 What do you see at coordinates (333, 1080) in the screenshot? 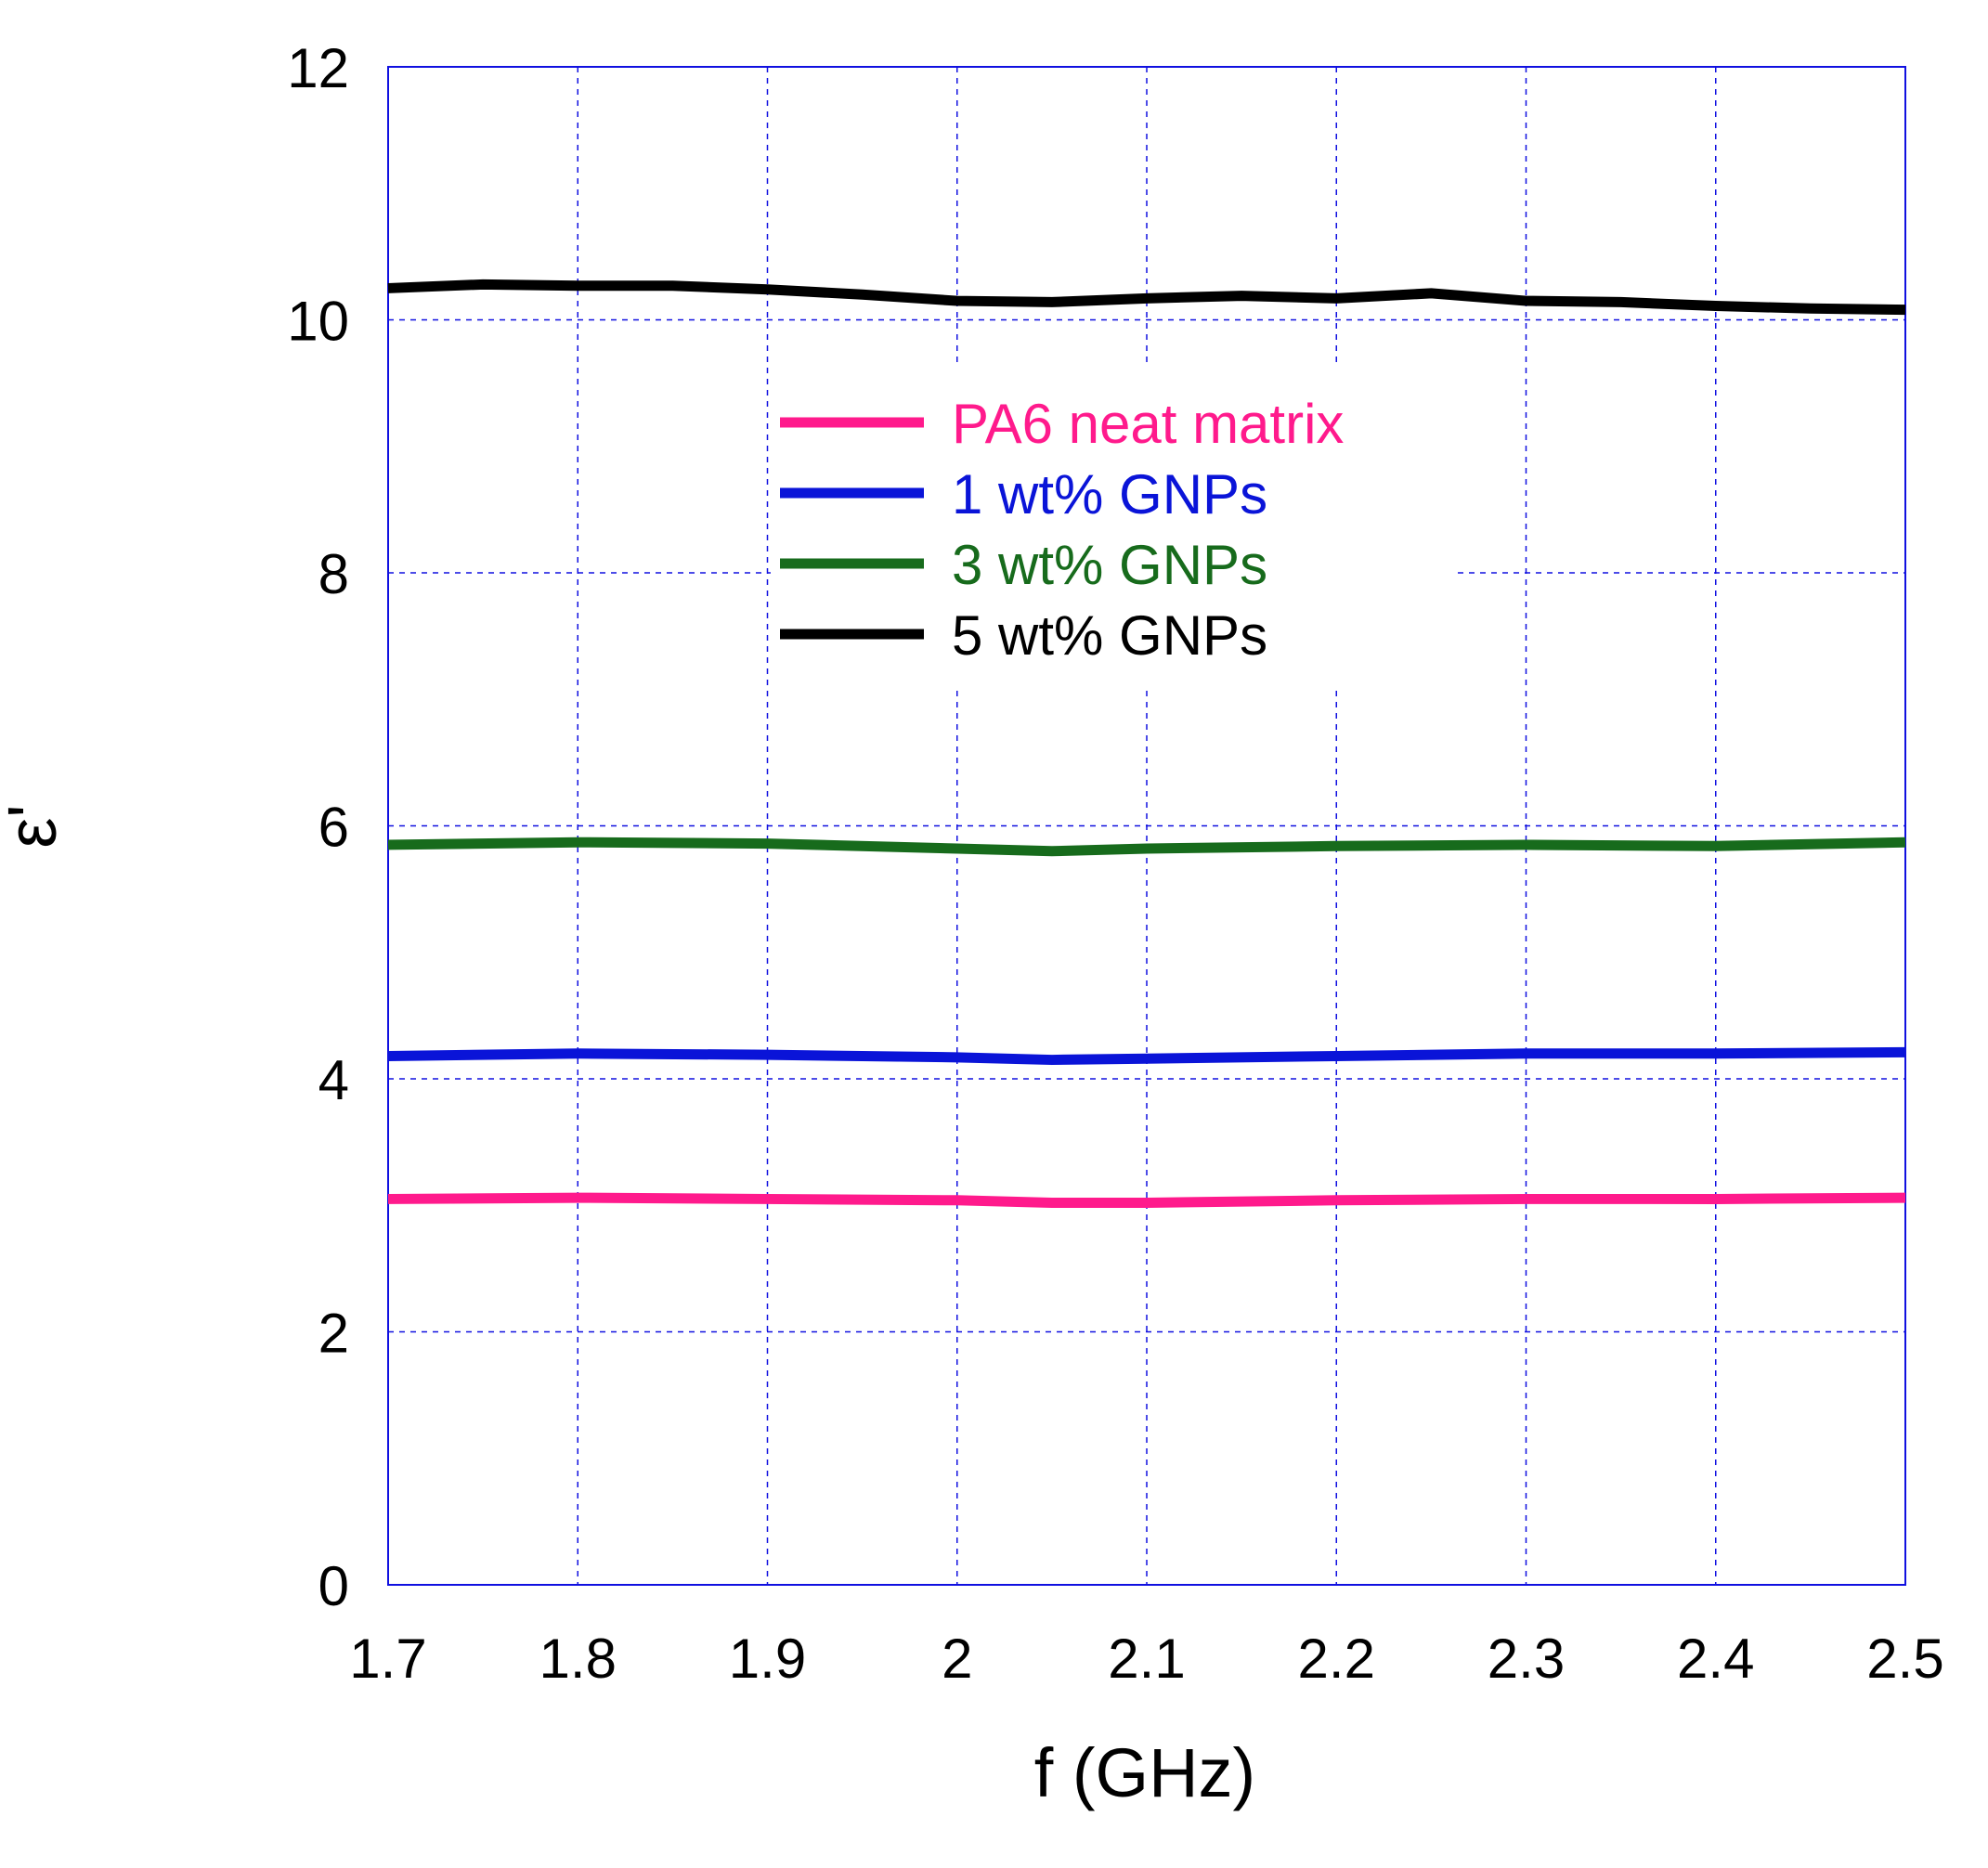
I see `y-tick-label: 4` at bounding box center [333, 1080].